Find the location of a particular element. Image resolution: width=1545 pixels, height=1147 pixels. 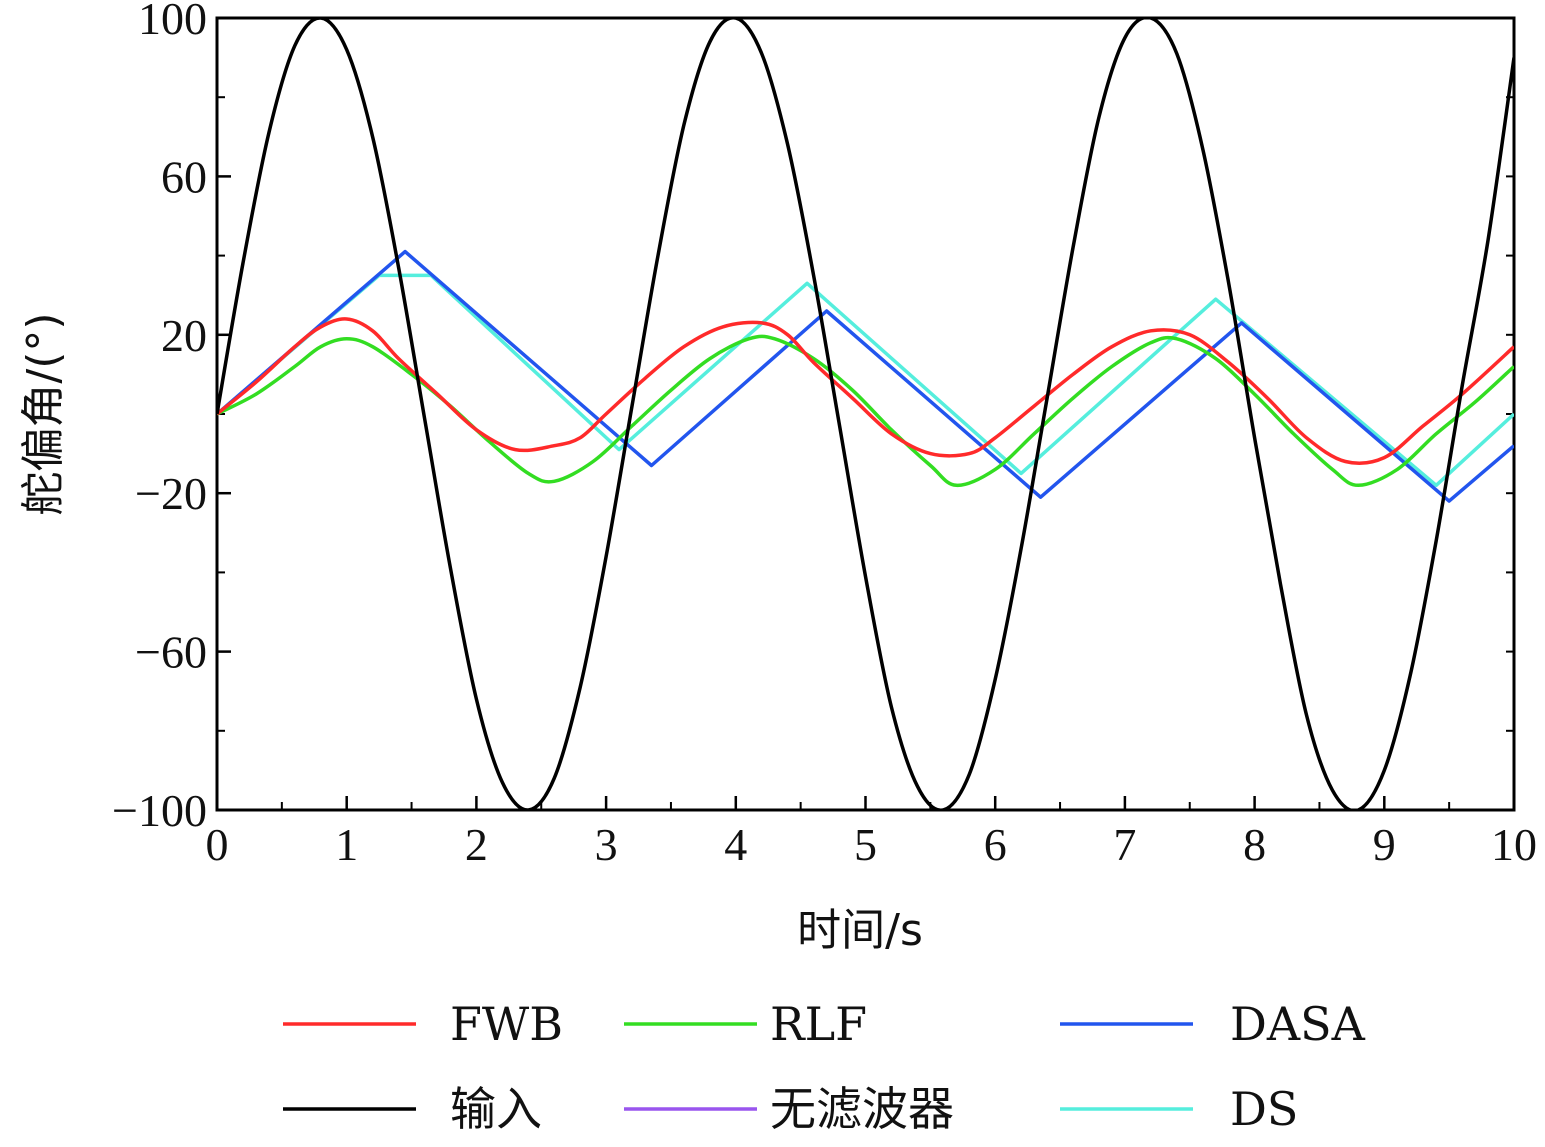

x-tick-label: 3 is located at coordinates (606, 844).